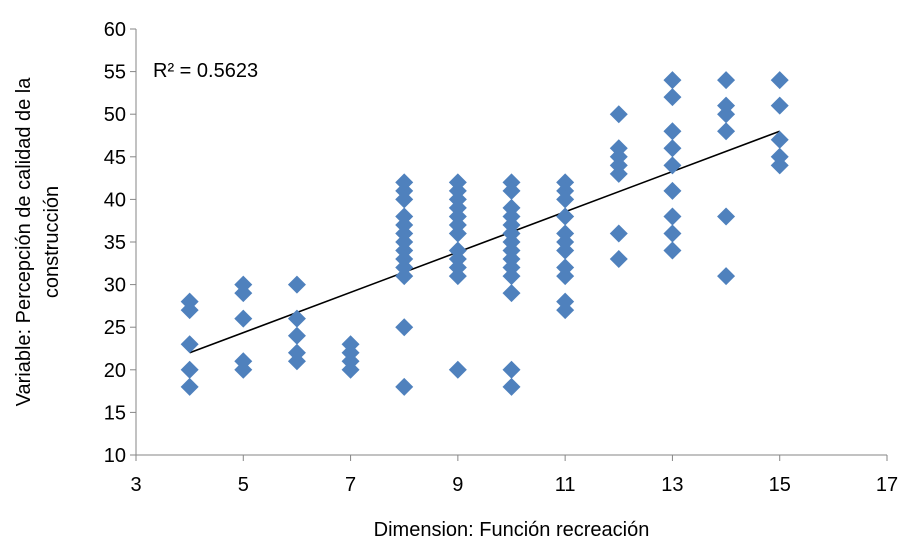 The height and width of the screenshot is (554, 915). What do you see at coordinates (115, 73) in the screenshot?
I see `y-tick-label: 55` at bounding box center [115, 73].